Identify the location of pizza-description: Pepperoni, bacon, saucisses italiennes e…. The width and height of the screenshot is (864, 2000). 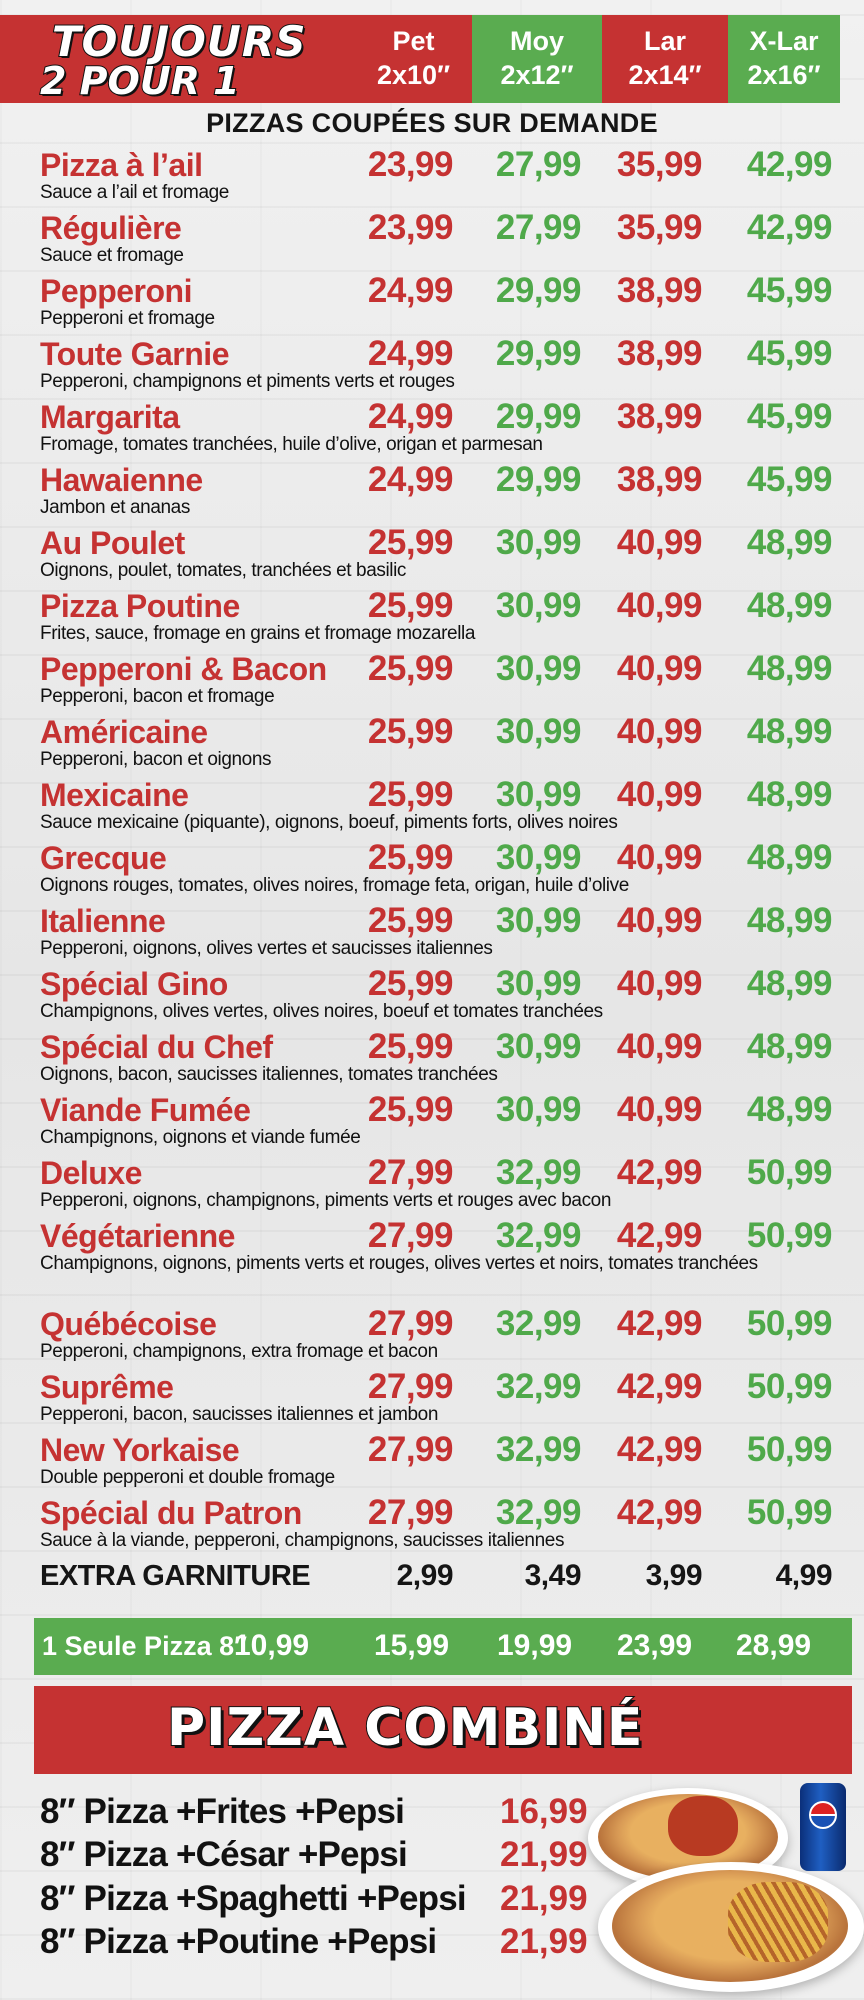
(239, 1414).